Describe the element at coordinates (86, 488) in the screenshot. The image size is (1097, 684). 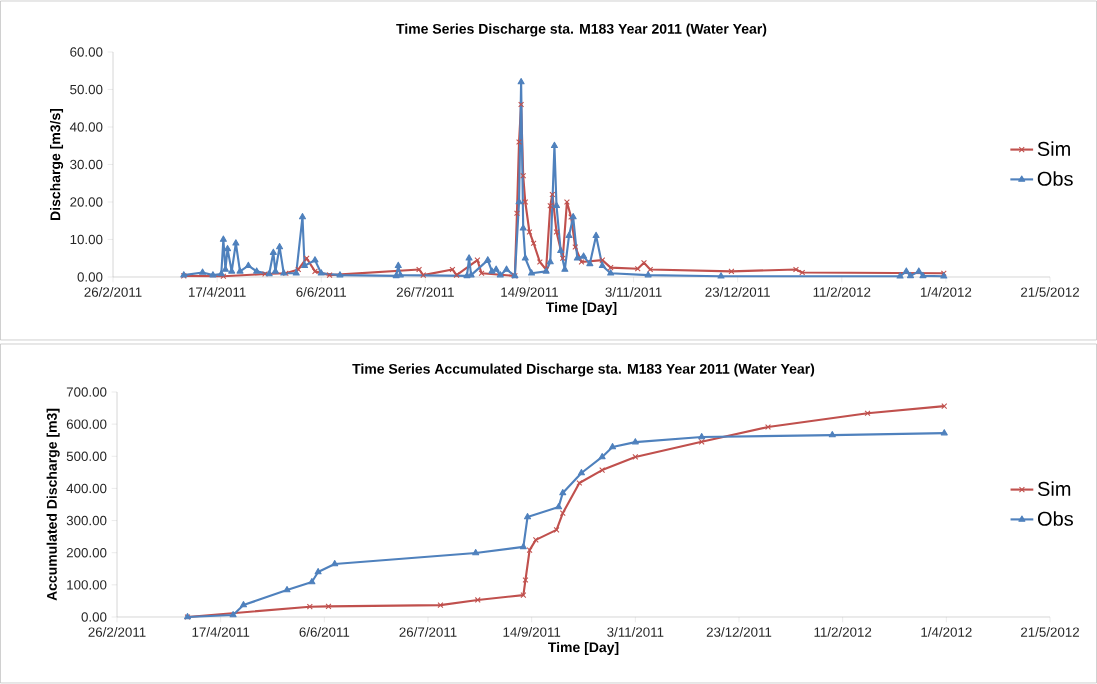
I see `y-tick-label: 400.00` at that location.